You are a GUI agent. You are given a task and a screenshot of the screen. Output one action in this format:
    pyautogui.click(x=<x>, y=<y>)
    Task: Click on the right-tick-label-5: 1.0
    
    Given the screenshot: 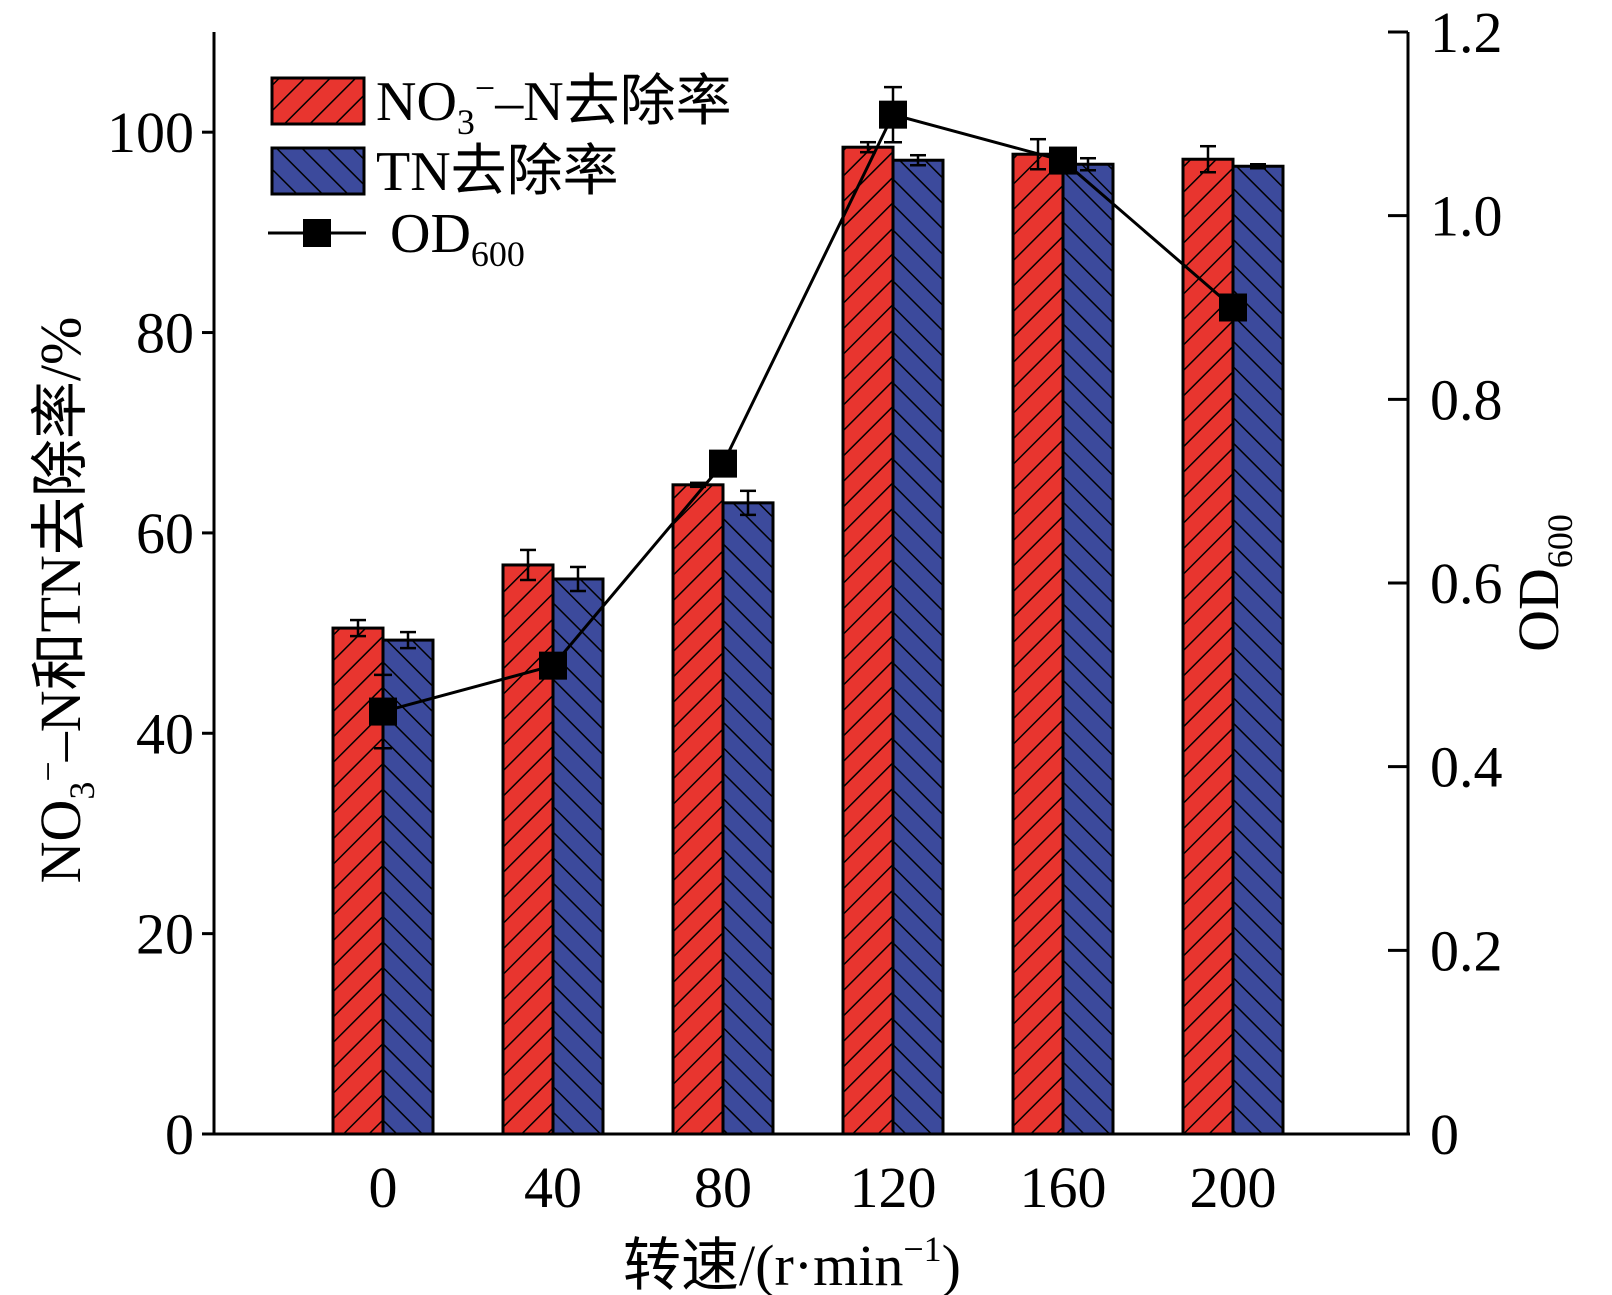 What is the action you would take?
    pyautogui.click(x=1466, y=216)
    